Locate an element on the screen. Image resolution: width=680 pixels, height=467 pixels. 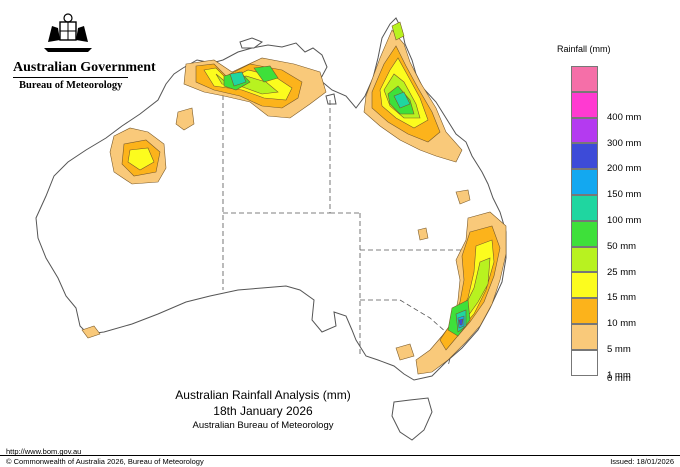
legend-label: 25 mm is located at coordinates (622, 272).